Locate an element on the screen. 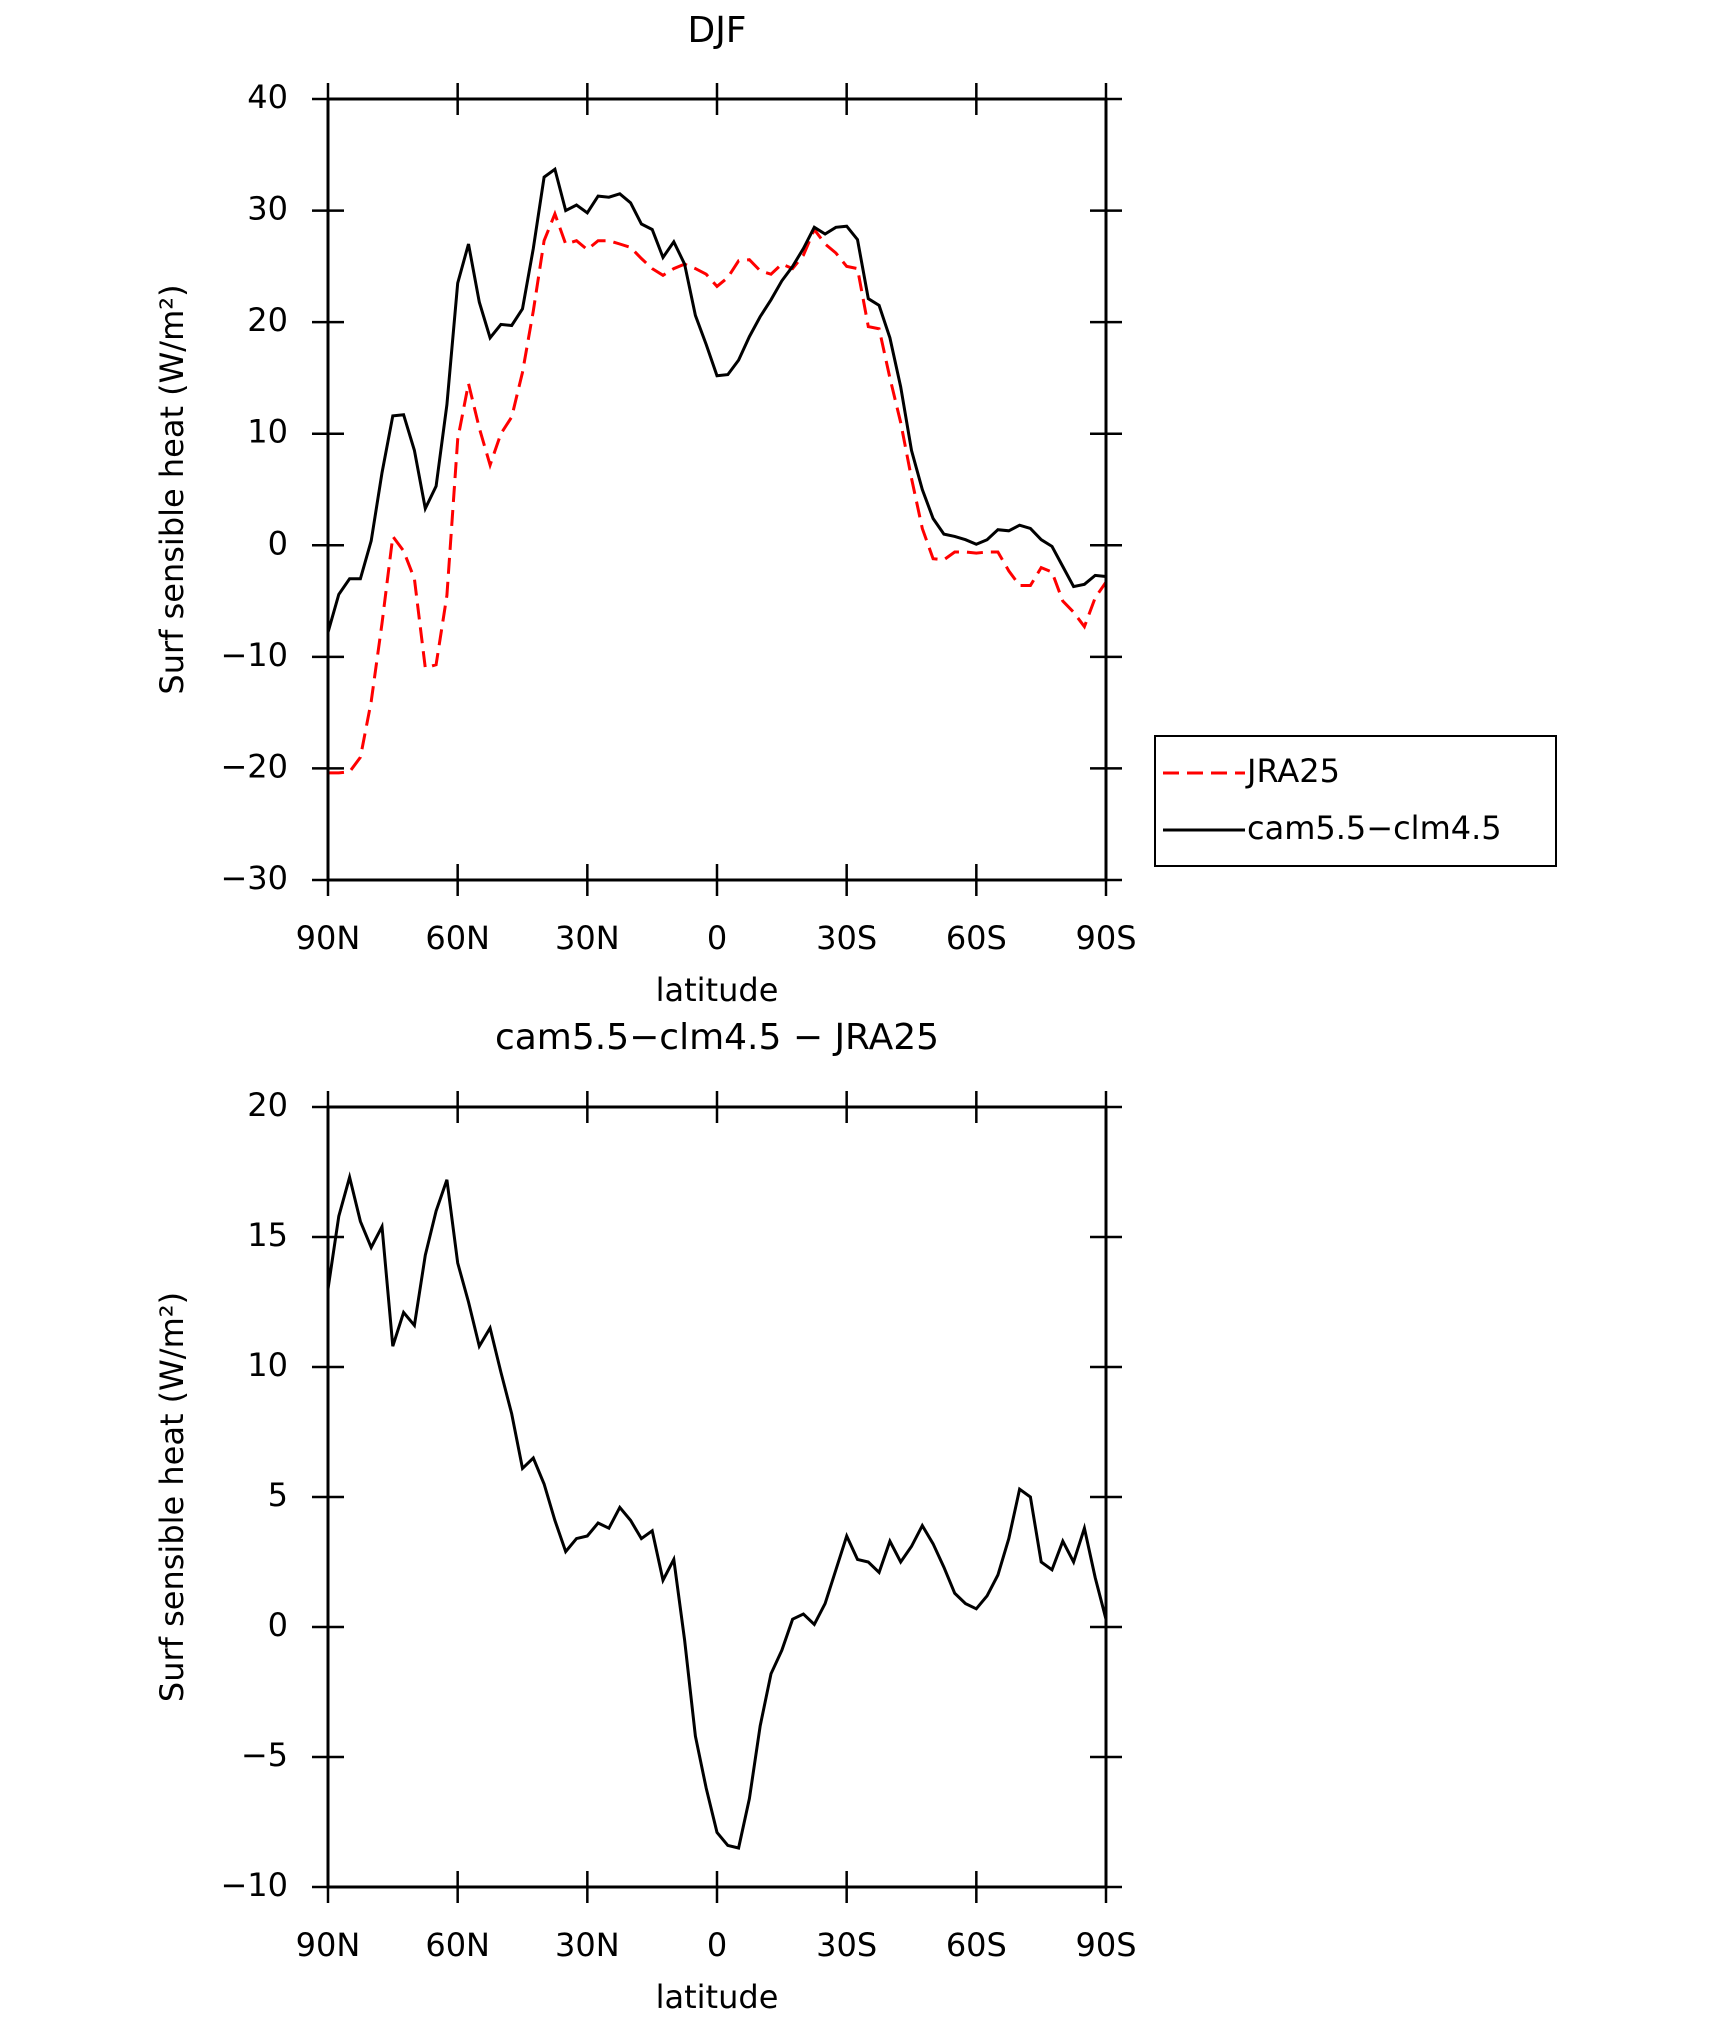 The image size is (1710, 2021). chart-title: DJF is located at coordinates (716, 30).